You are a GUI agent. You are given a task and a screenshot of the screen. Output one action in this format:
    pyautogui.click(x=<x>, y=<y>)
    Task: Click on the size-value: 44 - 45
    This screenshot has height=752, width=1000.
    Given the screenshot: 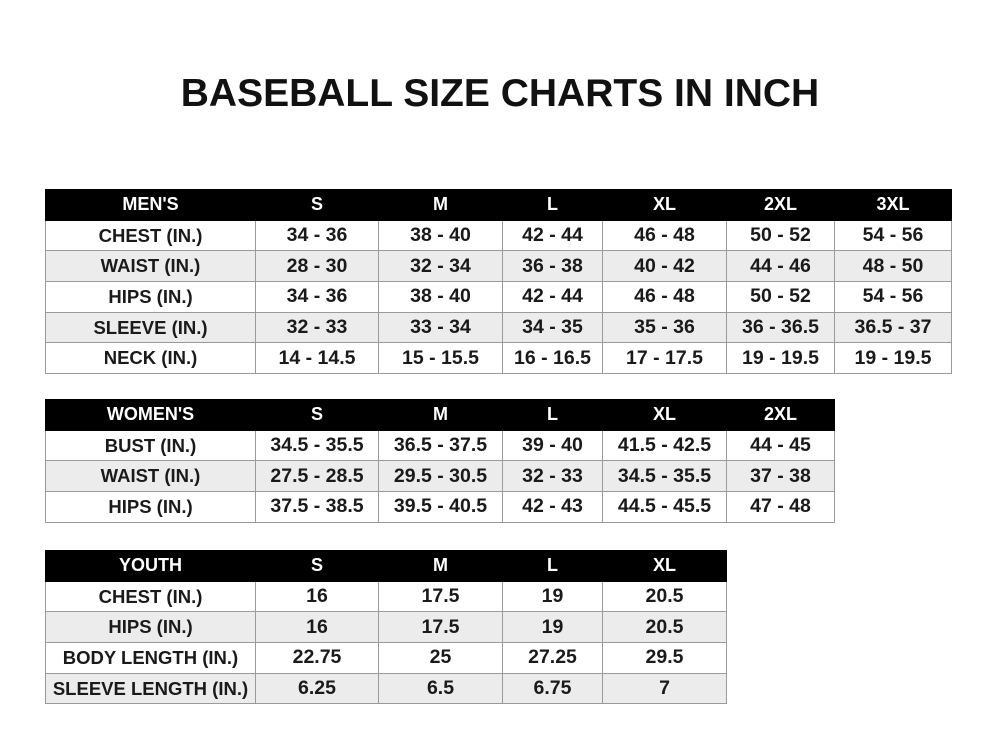 What is the action you would take?
    pyautogui.click(x=780, y=445)
    